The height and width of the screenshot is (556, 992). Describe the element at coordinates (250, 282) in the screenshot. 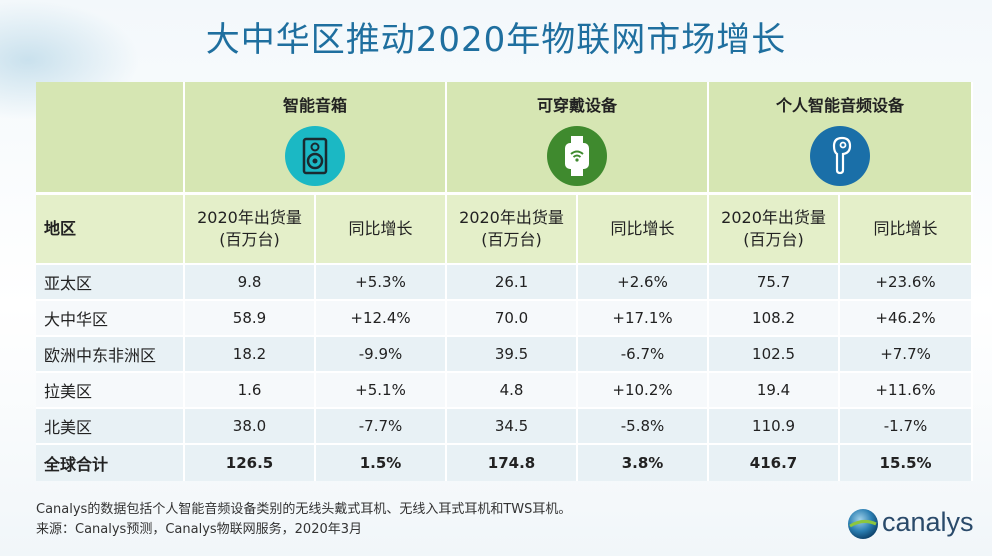

I see `value-cell: 9.8` at that location.